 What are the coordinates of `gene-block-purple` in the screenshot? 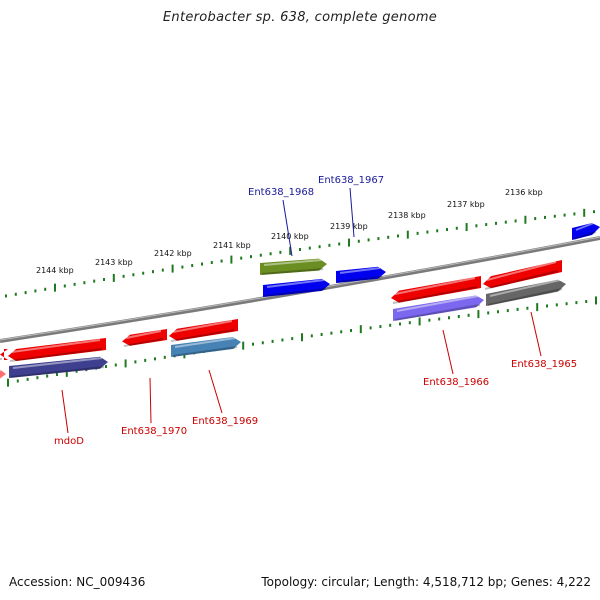 It's located at (438, 308).